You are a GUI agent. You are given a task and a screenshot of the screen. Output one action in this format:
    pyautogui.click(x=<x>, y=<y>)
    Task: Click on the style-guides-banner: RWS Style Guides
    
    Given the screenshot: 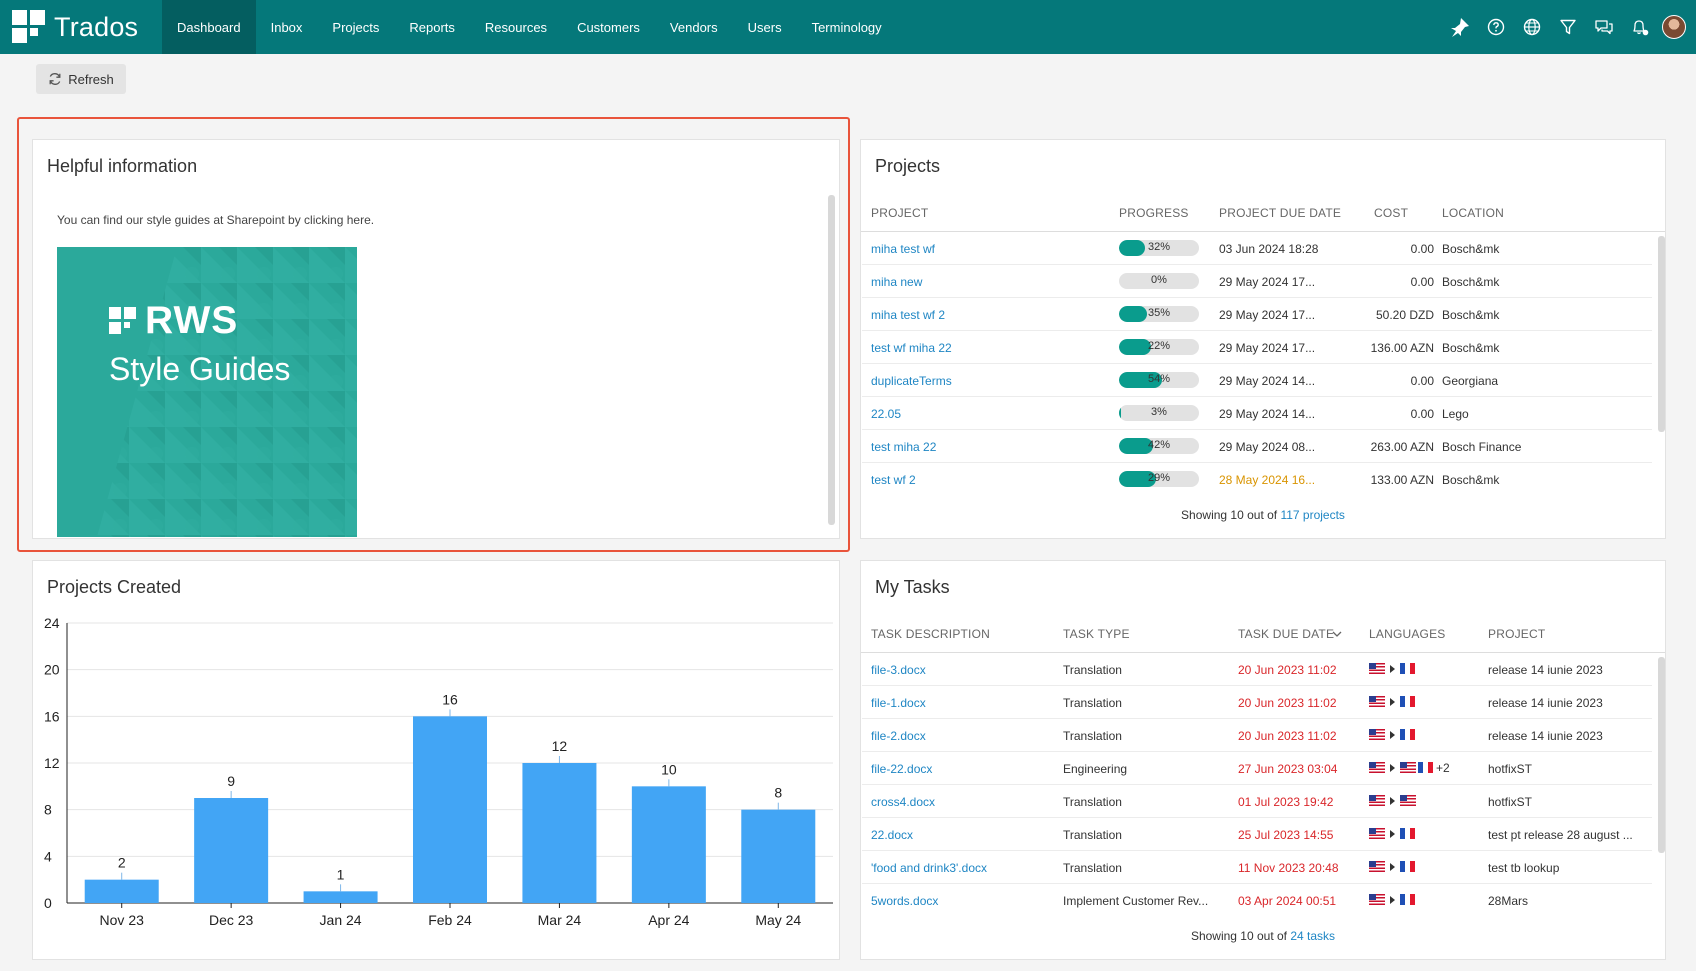 What is the action you would take?
    pyautogui.click(x=207, y=392)
    